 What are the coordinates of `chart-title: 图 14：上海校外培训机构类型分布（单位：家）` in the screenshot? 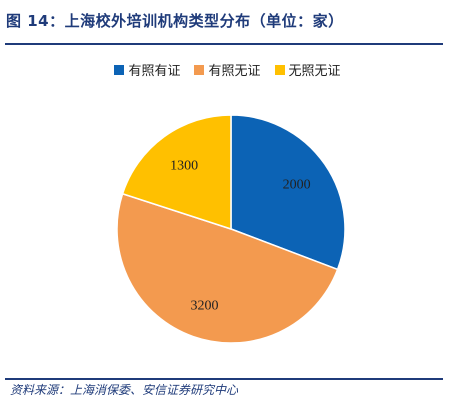 It's located at (175, 21).